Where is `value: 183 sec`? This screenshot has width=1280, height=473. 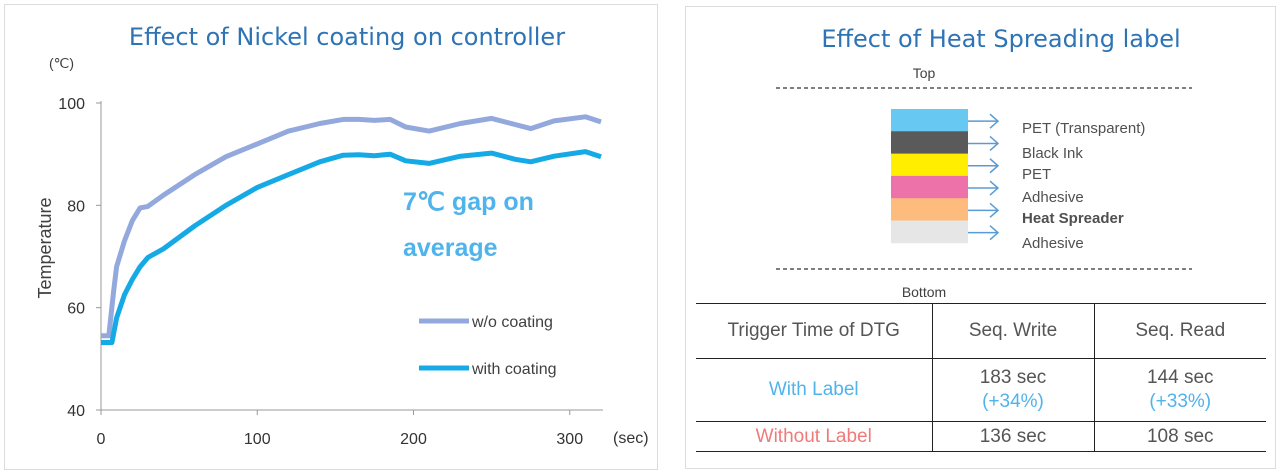 value: 183 sec is located at coordinates (1013, 377).